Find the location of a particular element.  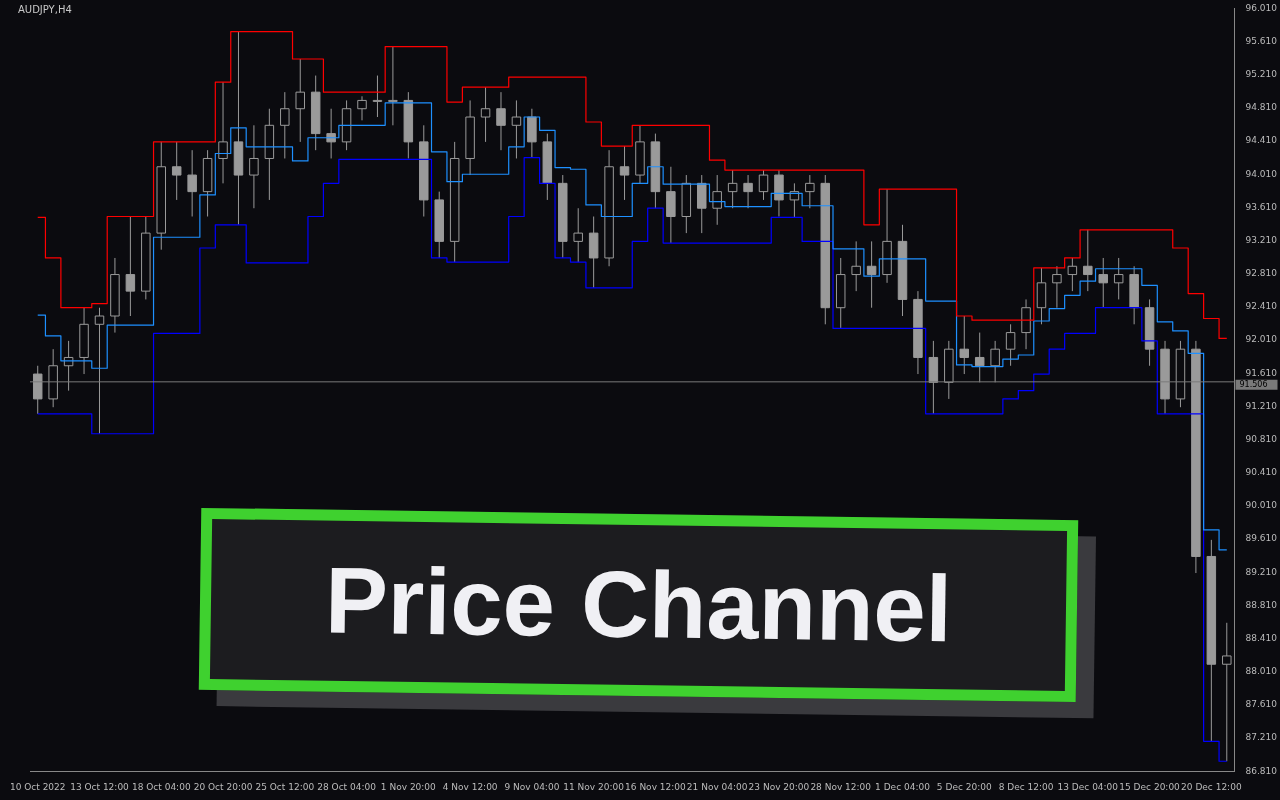

y-tick-label: 92.010 is located at coordinates (1261, 339).